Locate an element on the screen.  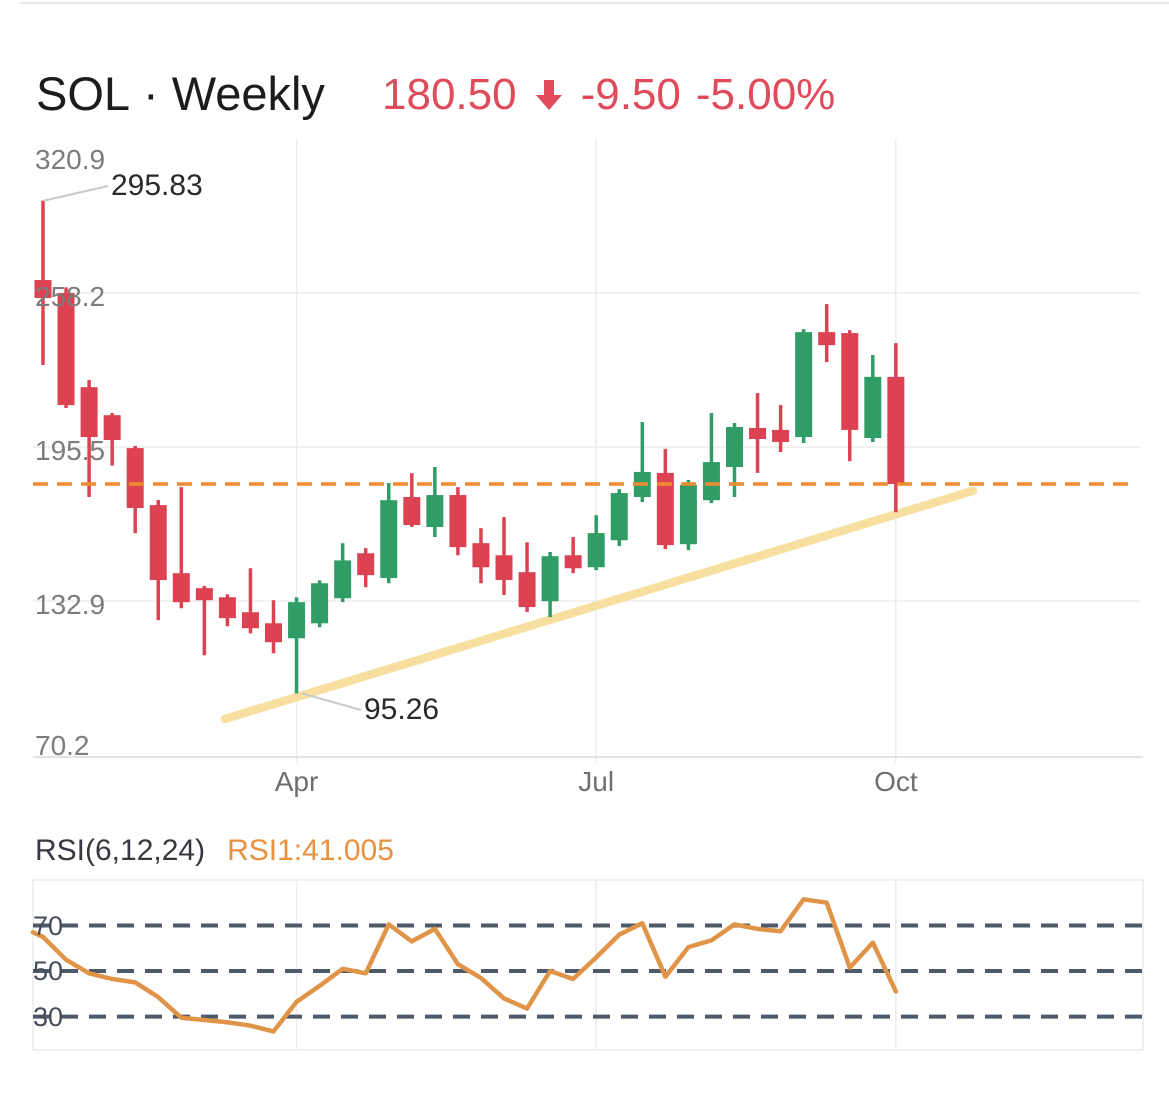
price-axis-tick: 258.2 is located at coordinates (70, 297).